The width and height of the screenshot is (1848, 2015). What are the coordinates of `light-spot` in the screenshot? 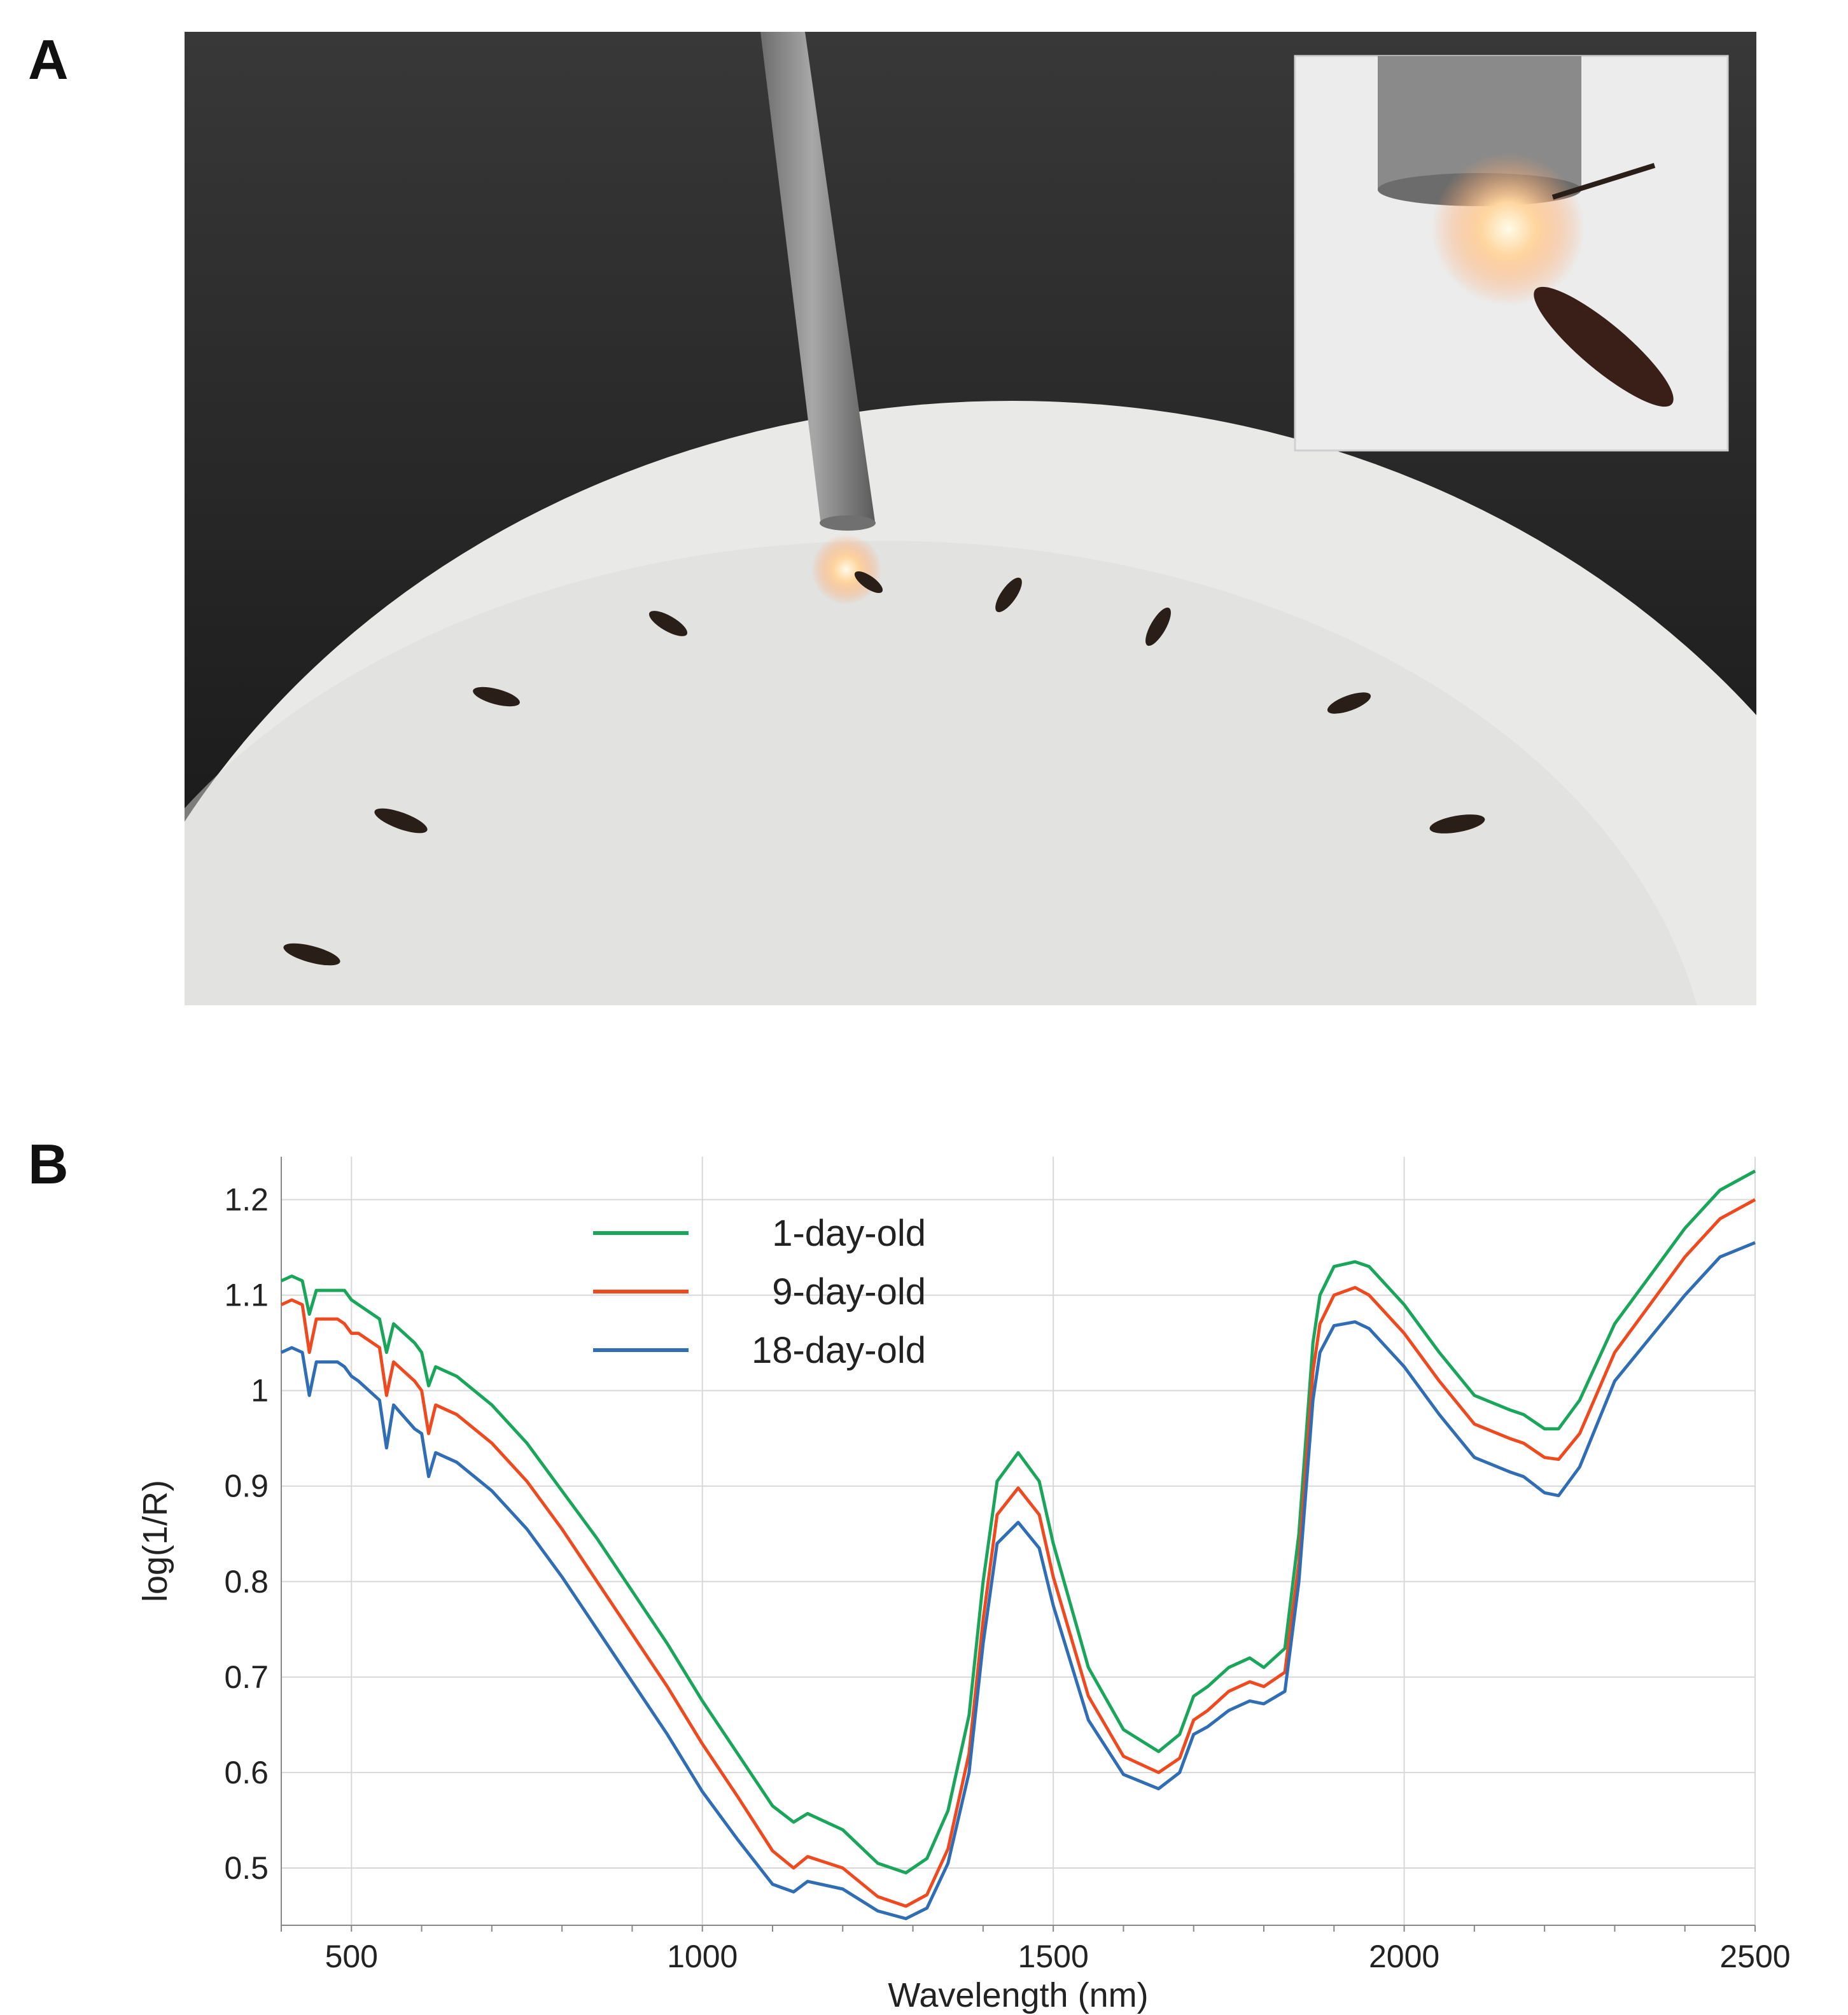 It's located at (846, 569).